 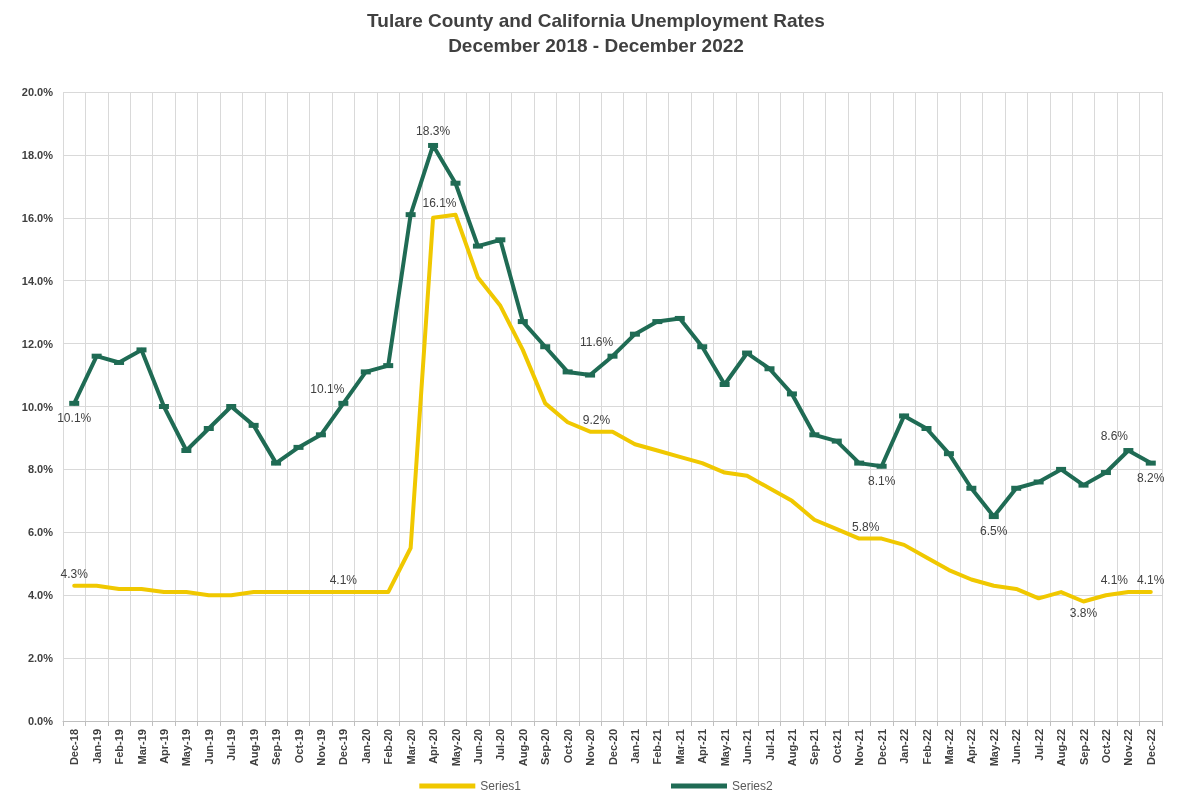 What do you see at coordinates (439, 202) in the screenshot?
I see `data-label: 16.1%` at bounding box center [439, 202].